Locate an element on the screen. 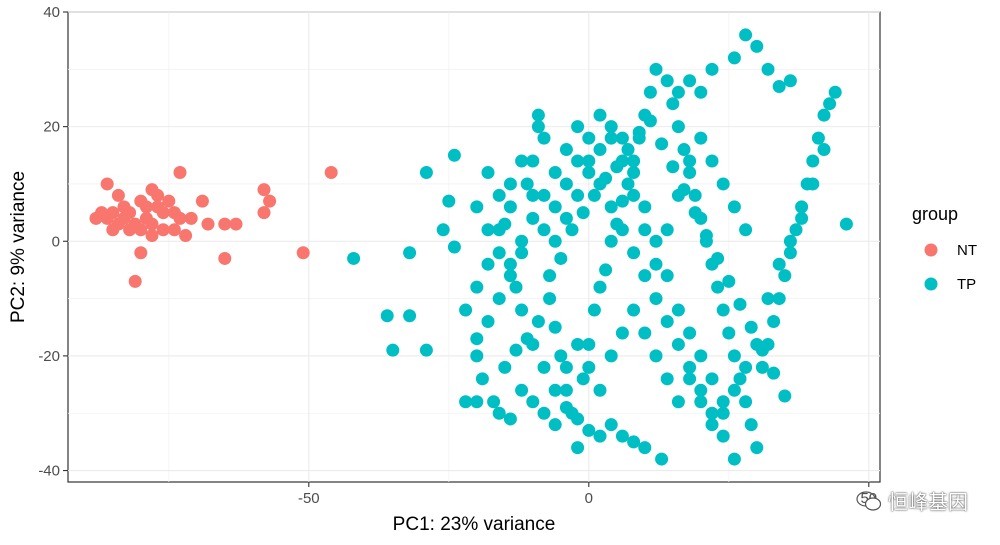 This screenshot has height=545, width=1000. y-tick-label: -40 is located at coordinates (49, 471).